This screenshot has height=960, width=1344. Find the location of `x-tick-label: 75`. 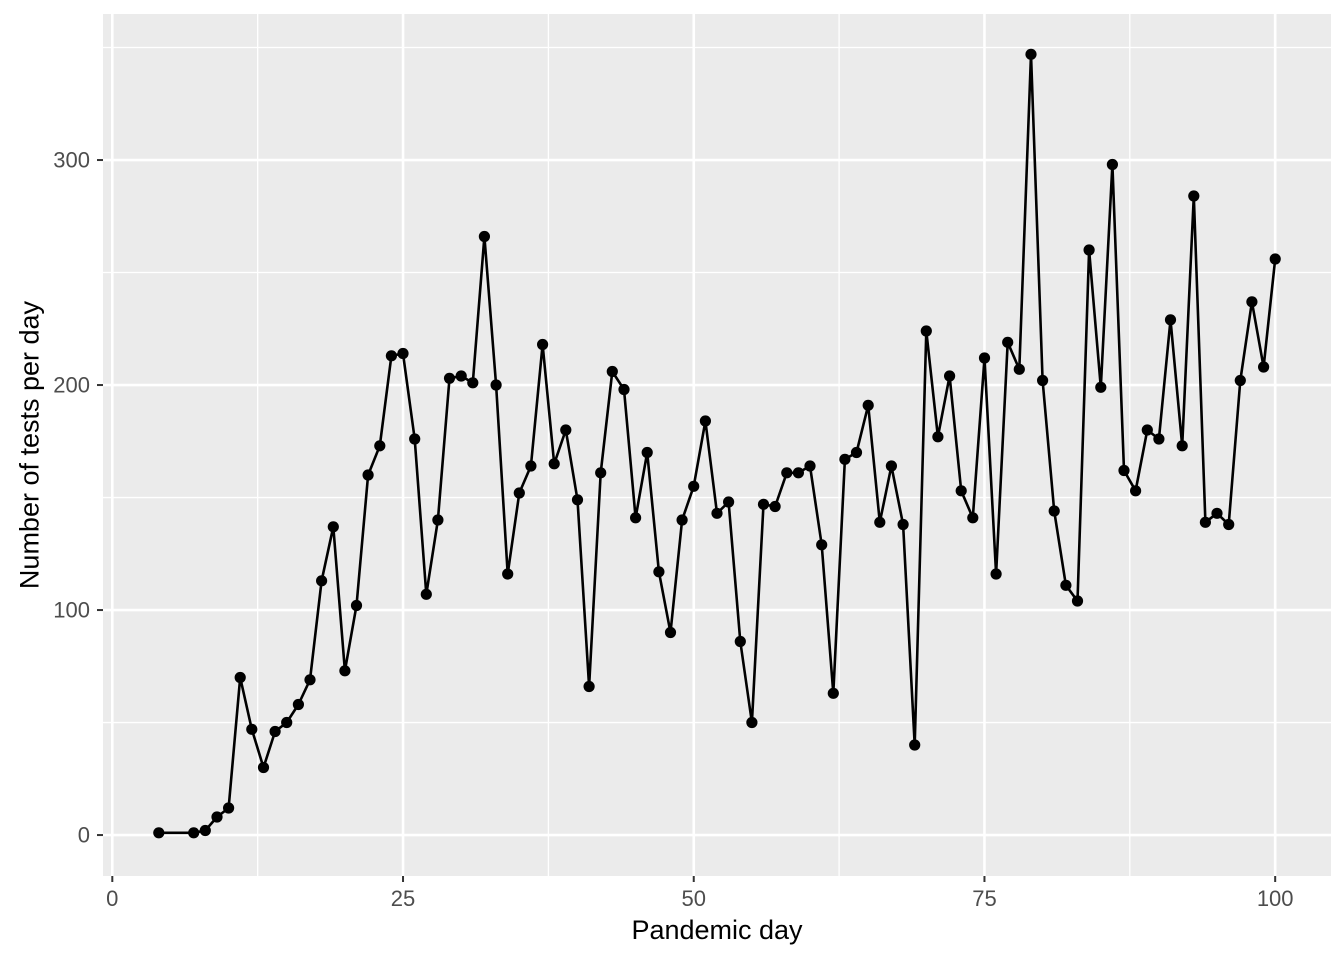

x-tick-label: 75 is located at coordinates (984, 898).